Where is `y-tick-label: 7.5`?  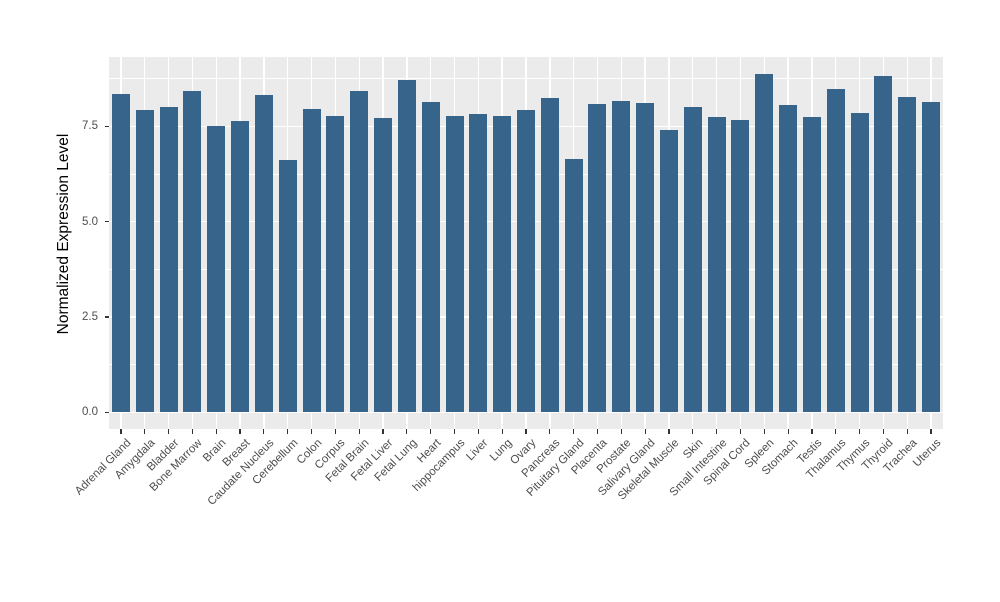
y-tick-label: 7.5 is located at coordinates (90, 126).